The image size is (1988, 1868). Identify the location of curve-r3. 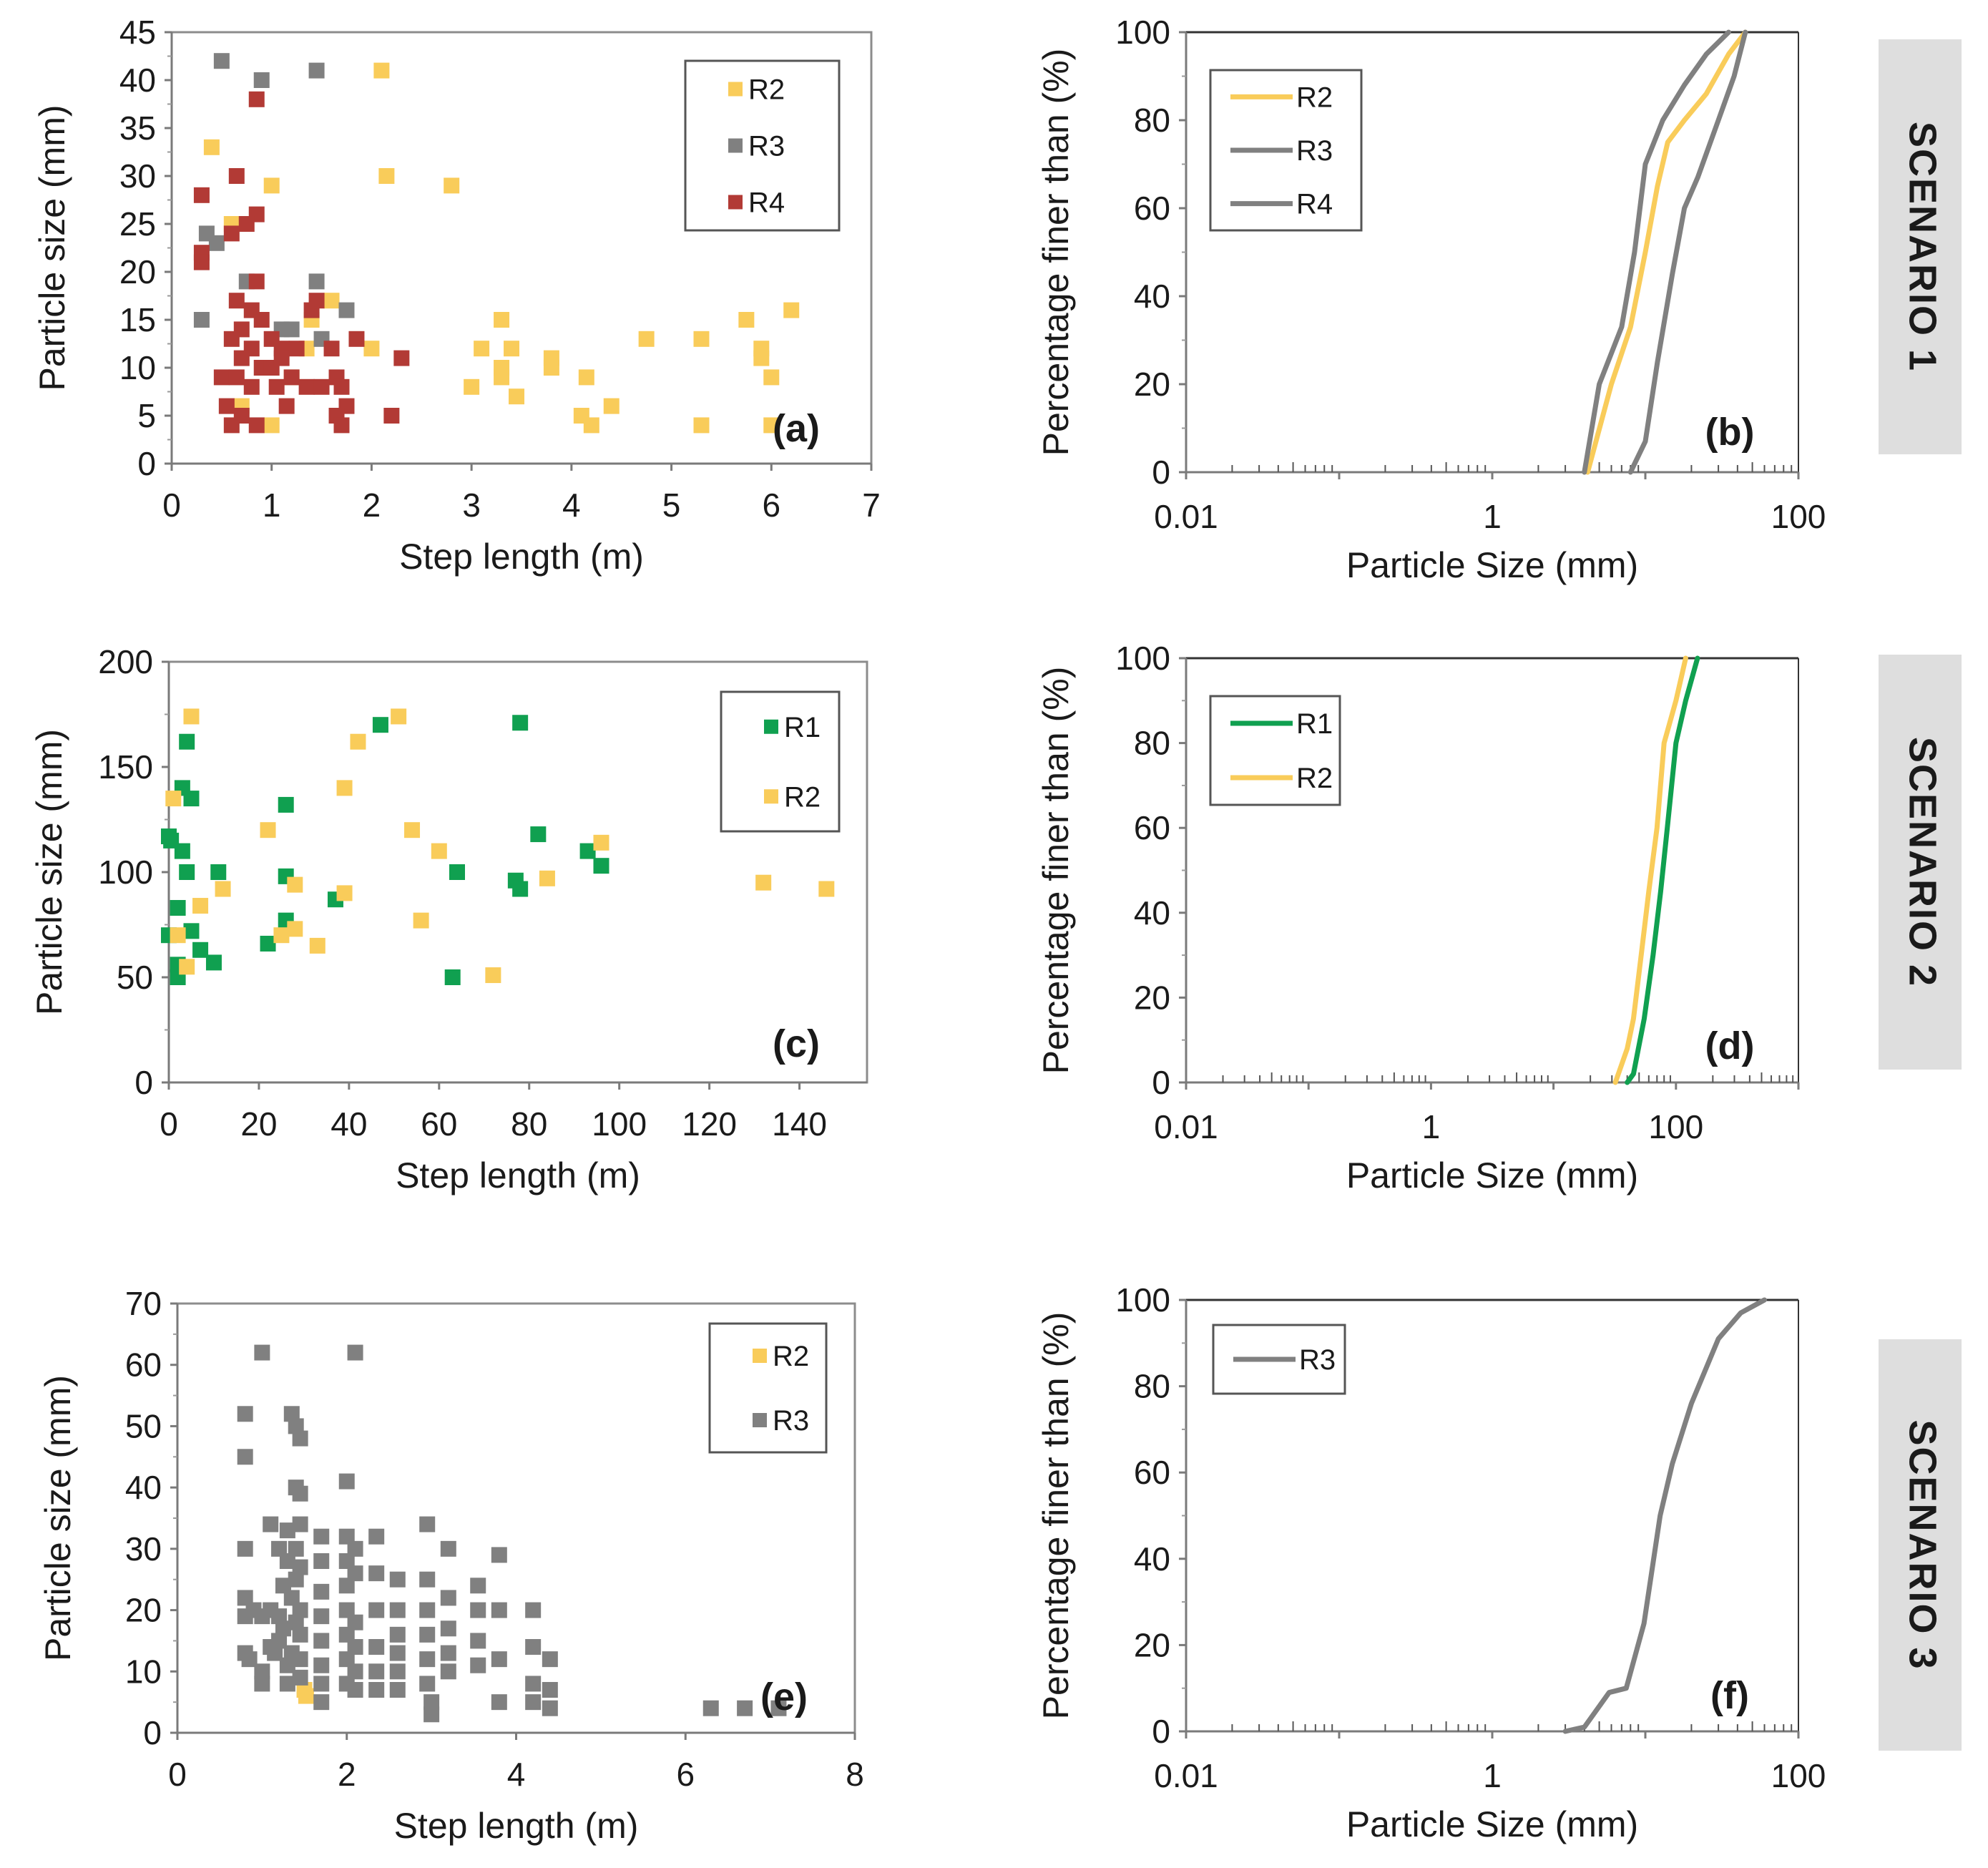
(1657, 252).